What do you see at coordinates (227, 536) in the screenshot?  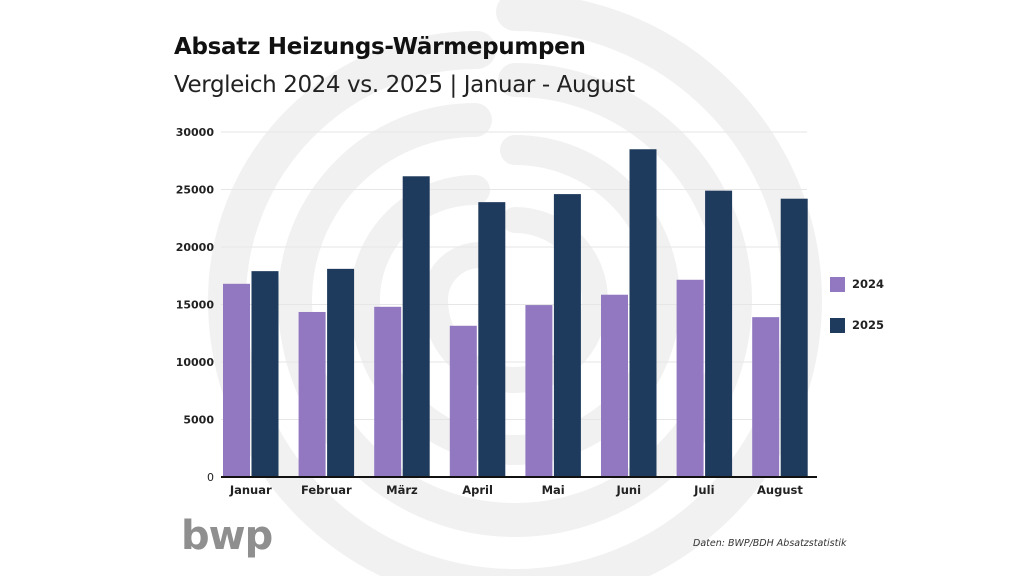 I see `bwp-logo: bwp` at bounding box center [227, 536].